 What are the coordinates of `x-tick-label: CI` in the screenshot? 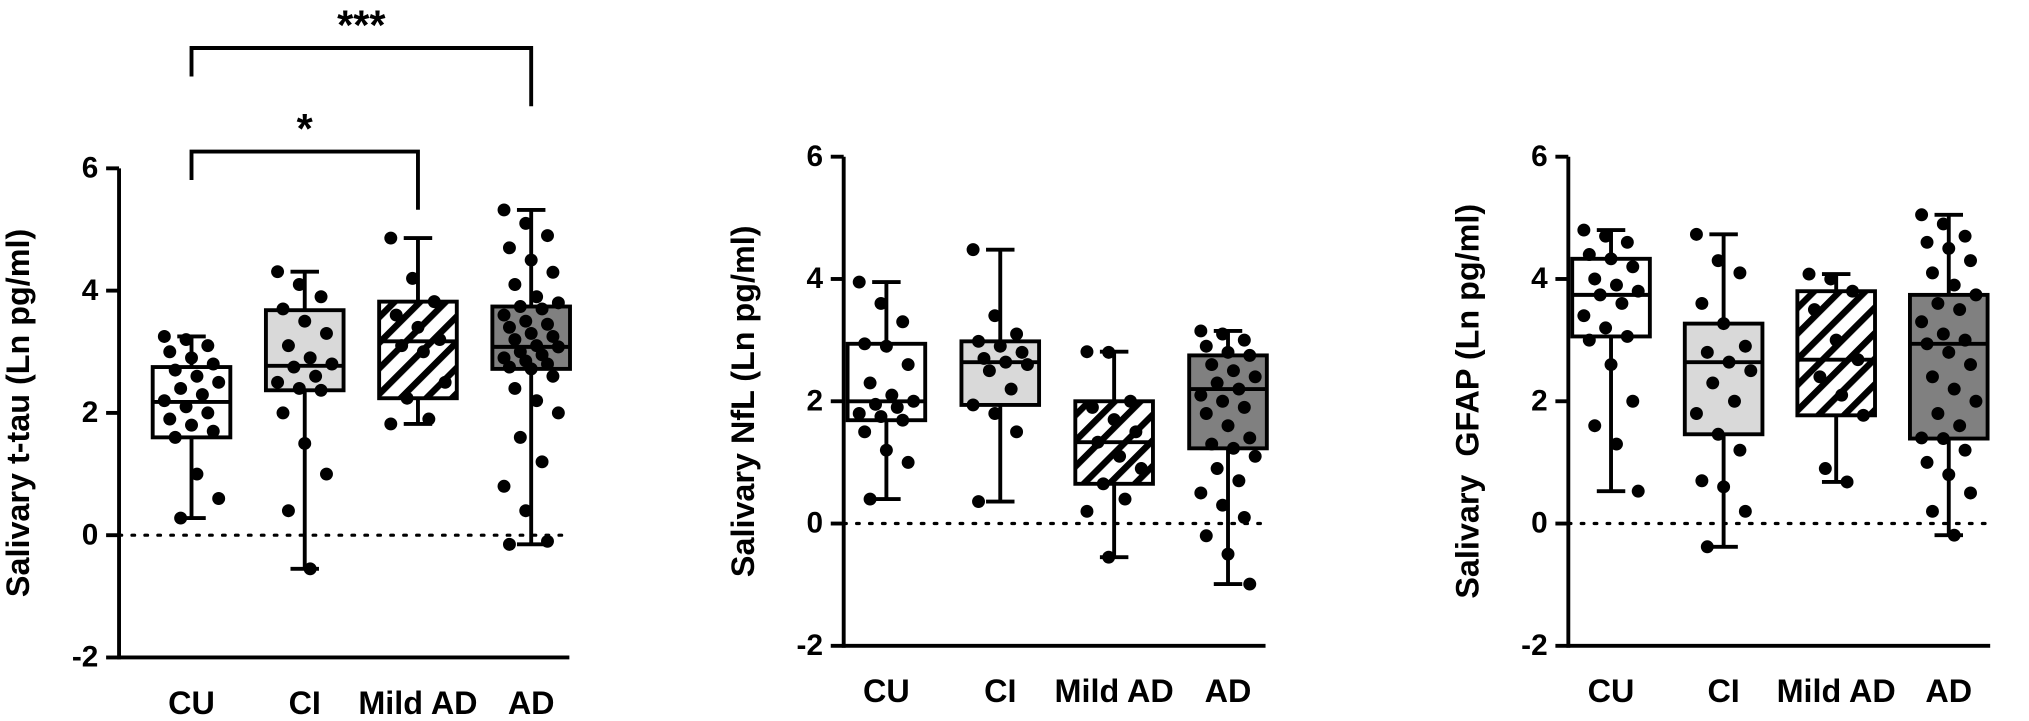 It's located at (1000, 691).